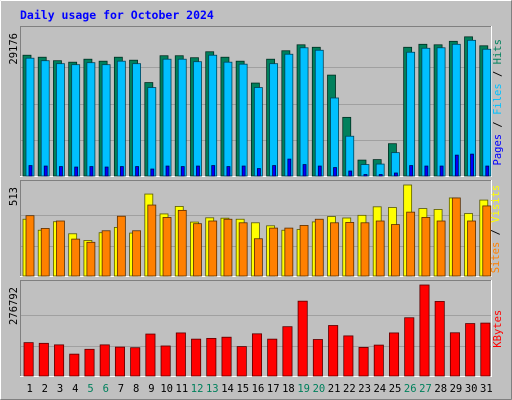  I want to click on panel-side-label: Pages / Files / Hits, so click(498, 102).